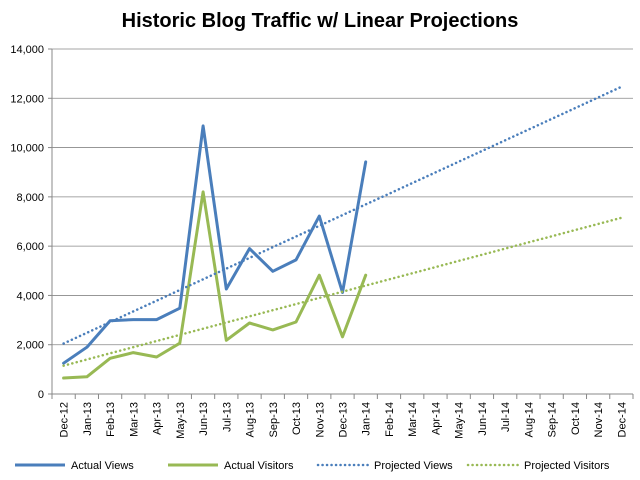 This screenshot has width=640, height=480. I want to click on legend-label: Actual Visitors, so click(259, 466).